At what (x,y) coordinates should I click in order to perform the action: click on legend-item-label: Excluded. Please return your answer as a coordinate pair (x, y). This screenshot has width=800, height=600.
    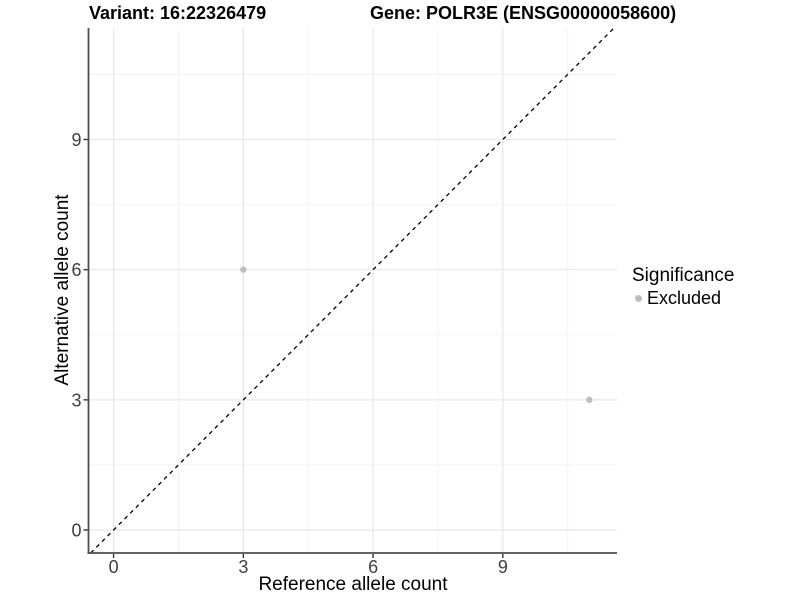
    Looking at the image, I should click on (684, 298).